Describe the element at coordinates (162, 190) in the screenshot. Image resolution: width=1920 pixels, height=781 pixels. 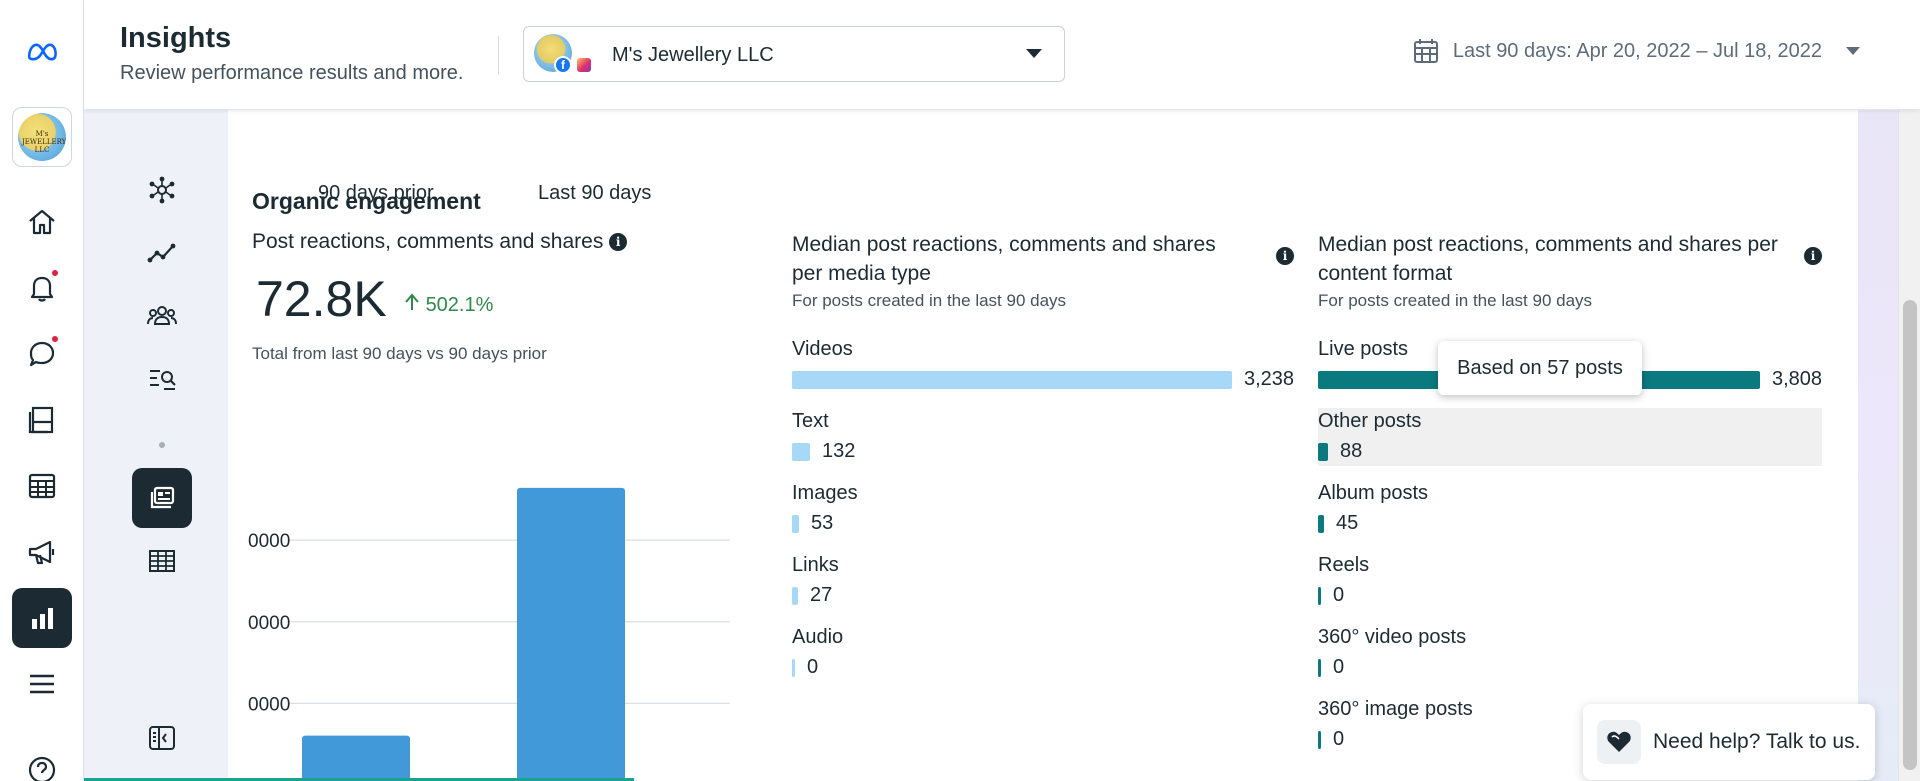
I see `overview-network-icon` at that location.